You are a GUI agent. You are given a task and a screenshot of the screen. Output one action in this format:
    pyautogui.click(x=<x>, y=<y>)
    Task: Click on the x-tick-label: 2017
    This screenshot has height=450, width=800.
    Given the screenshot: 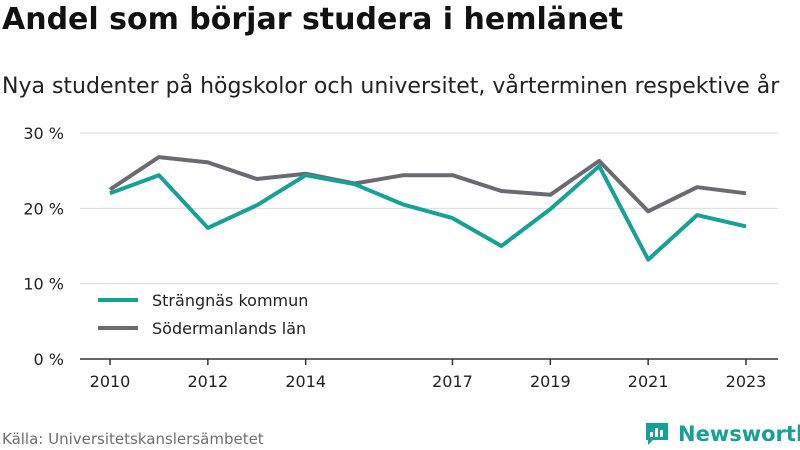 What is the action you would take?
    pyautogui.click(x=452, y=381)
    